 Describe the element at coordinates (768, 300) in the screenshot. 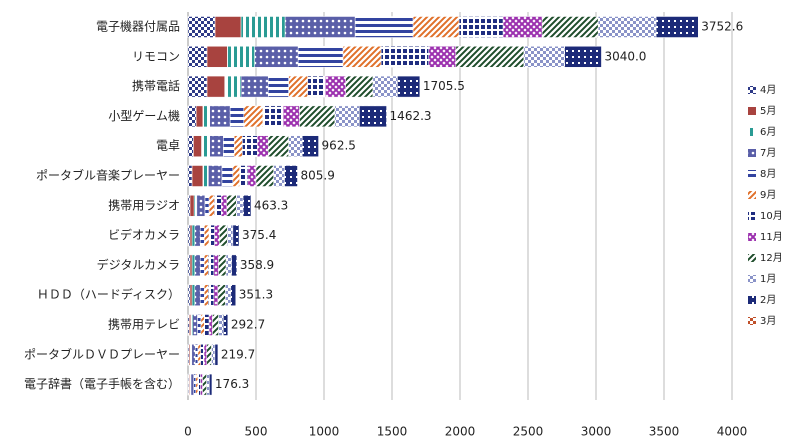

I see `legend-label: 2月` at that location.